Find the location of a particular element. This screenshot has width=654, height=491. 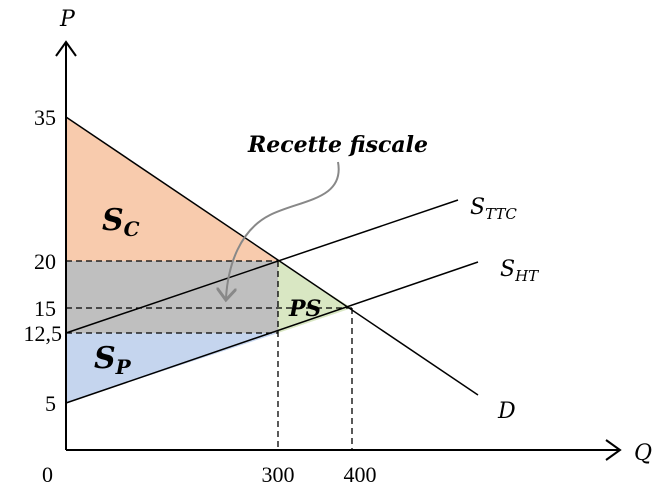

area-subscript: P is located at coordinates (123, 367).